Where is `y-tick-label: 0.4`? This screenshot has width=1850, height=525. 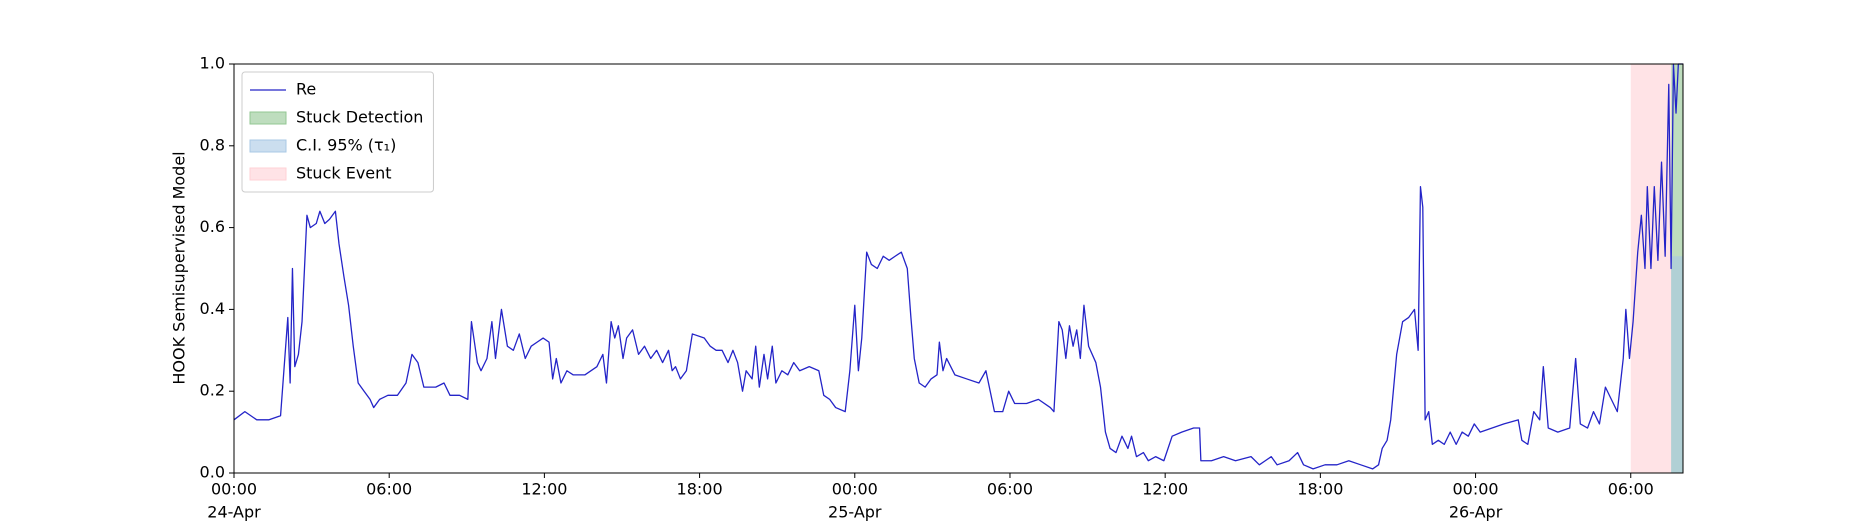 y-tick-label: 0.4 is located at coordinates (212, 308).